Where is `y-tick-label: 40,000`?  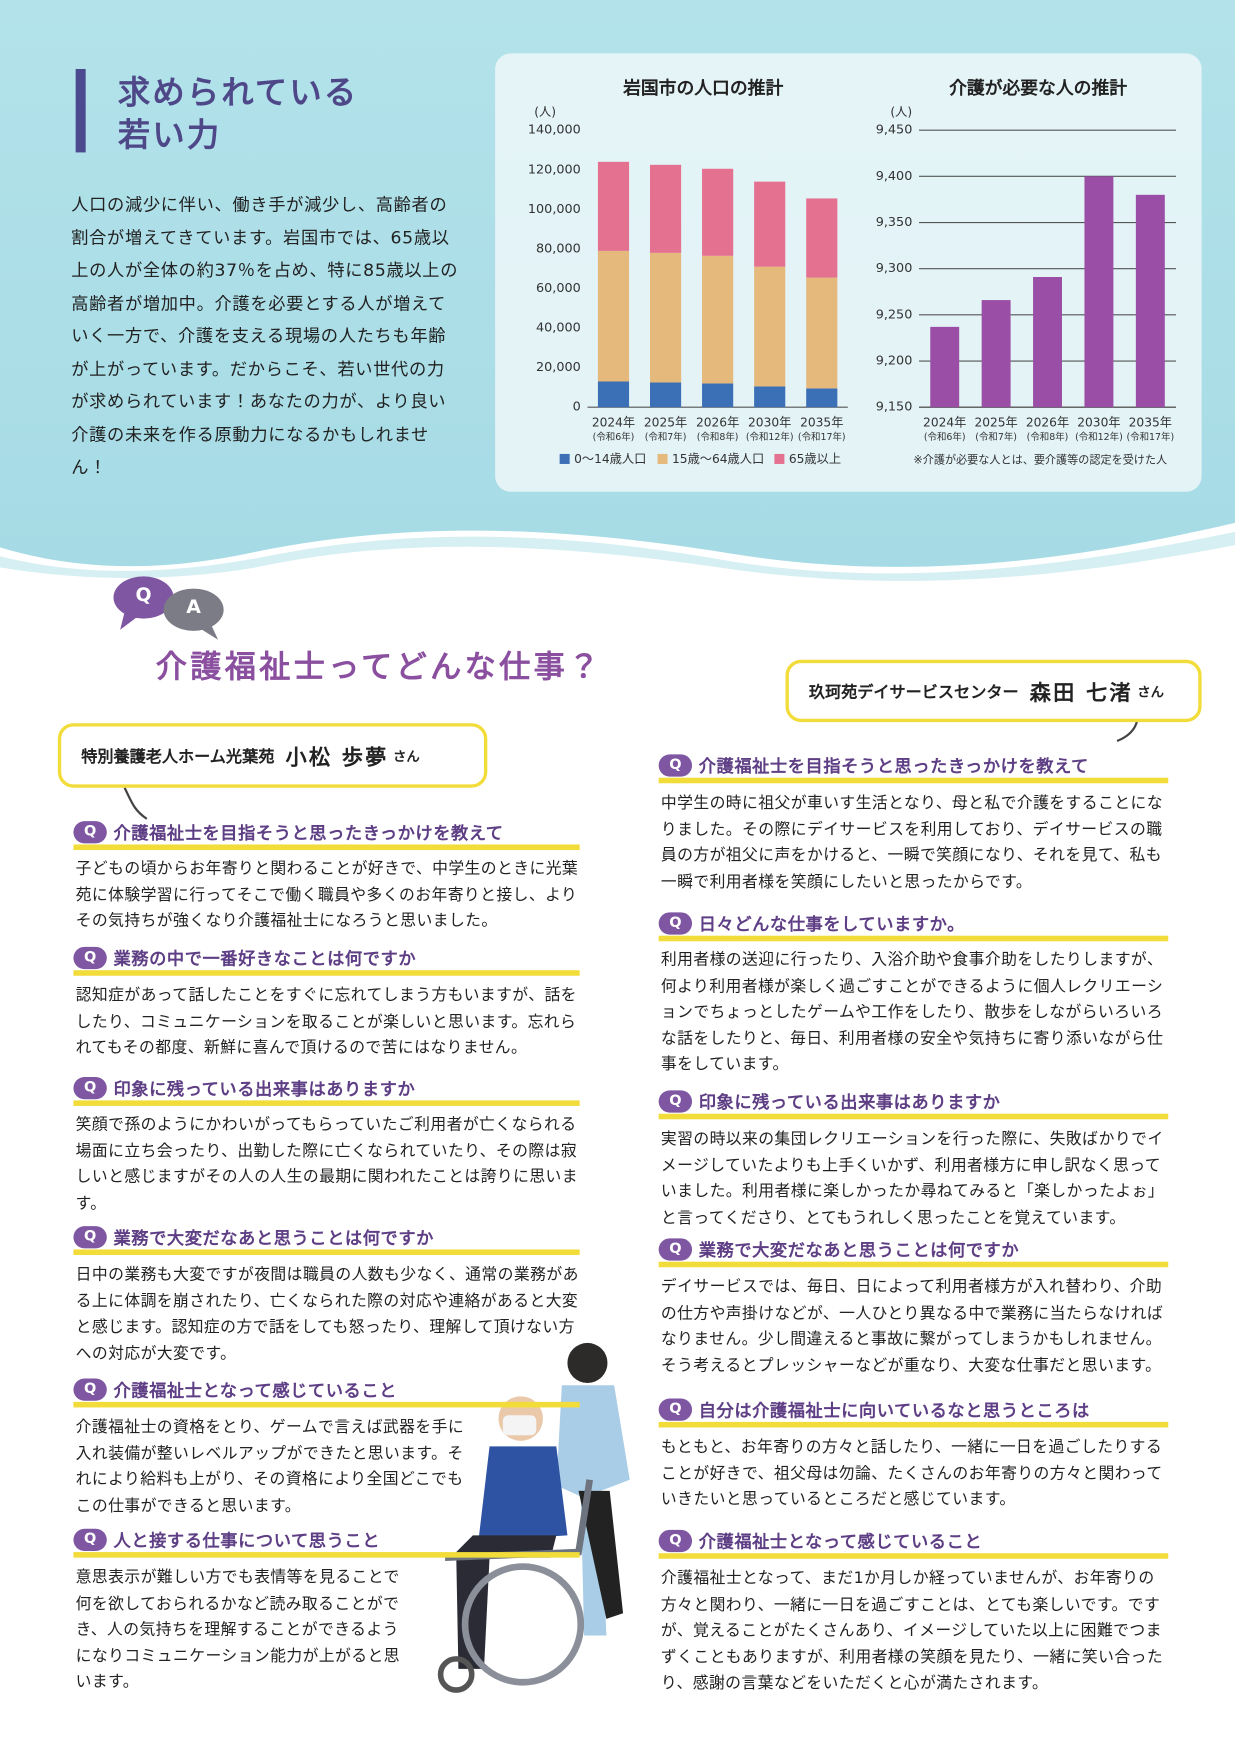
y-tick-label: 40,000 is located at coordinates (558, 328).